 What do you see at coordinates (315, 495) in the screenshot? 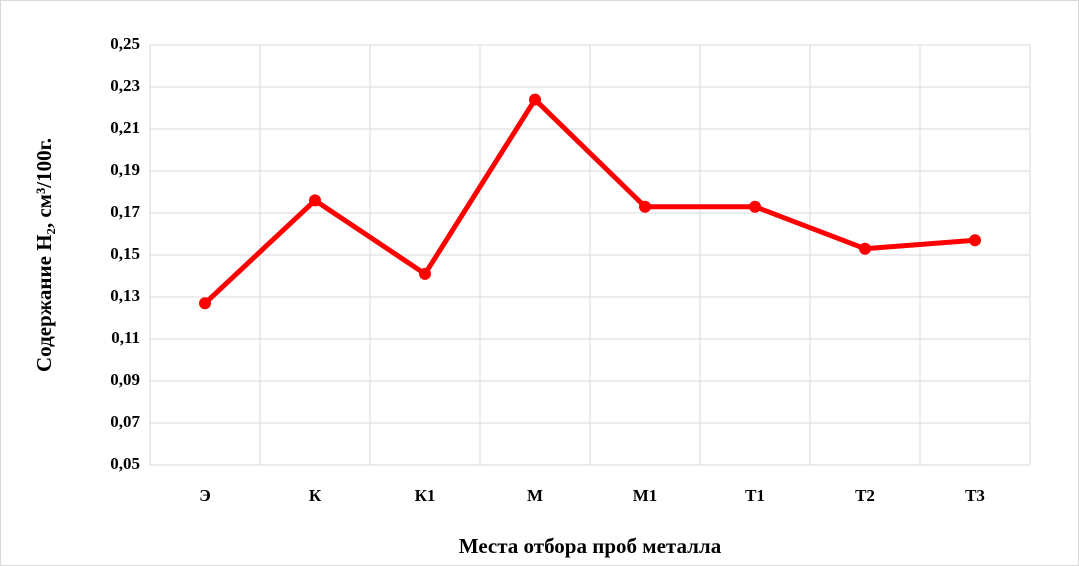
I see `x-tick-label: К` at bounding box center [315, 495].